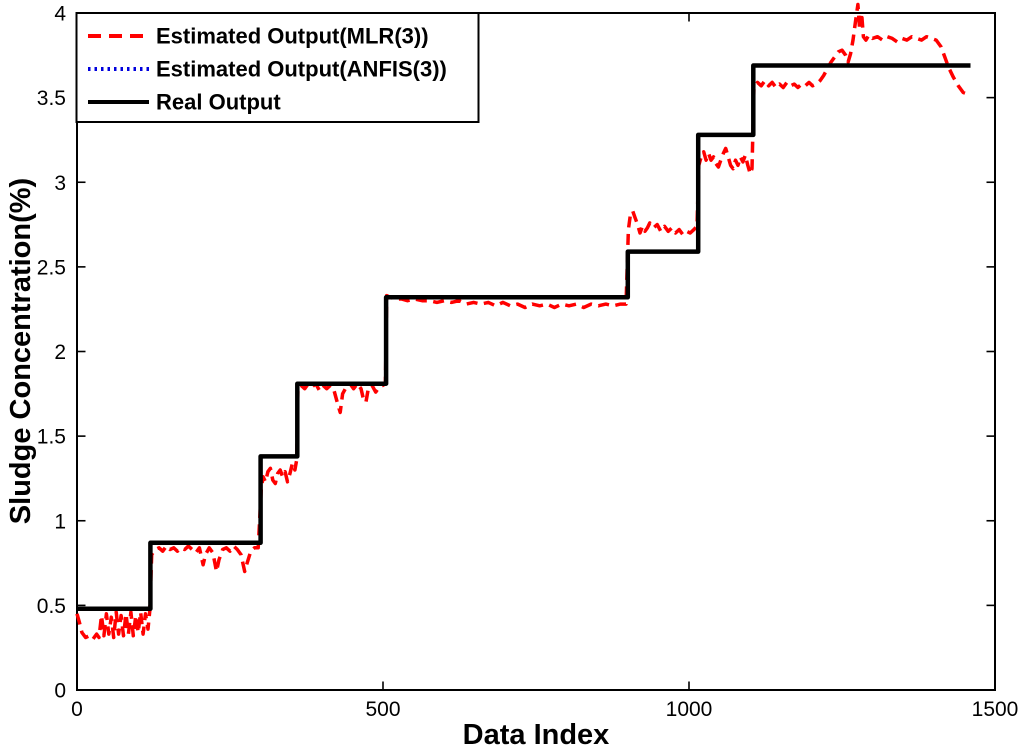  Describe the element at coordinates (60, 352) in the screenshot. I see `y-tick-label: 2` at that location.